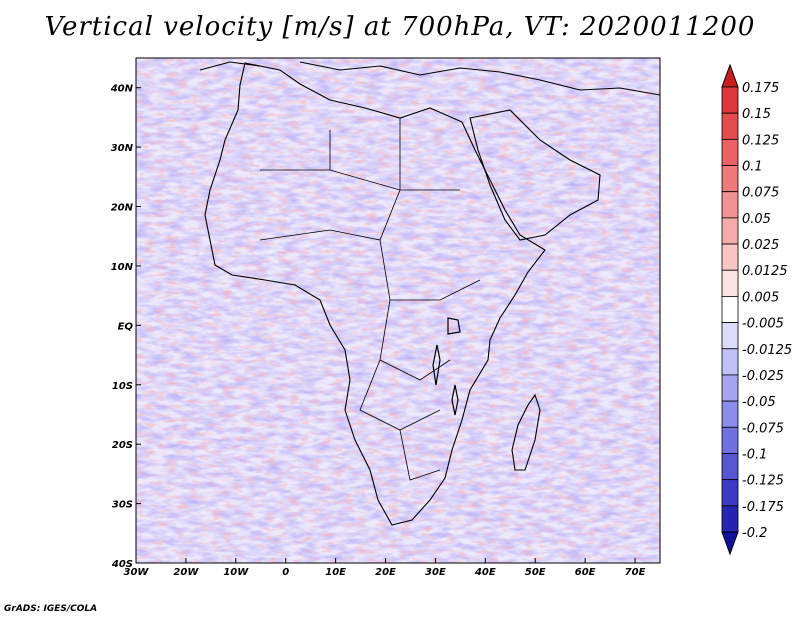  Describe the element at coordinates (485, 572) in the screenshot. I see `lon-tick-label: 40E` at that location.